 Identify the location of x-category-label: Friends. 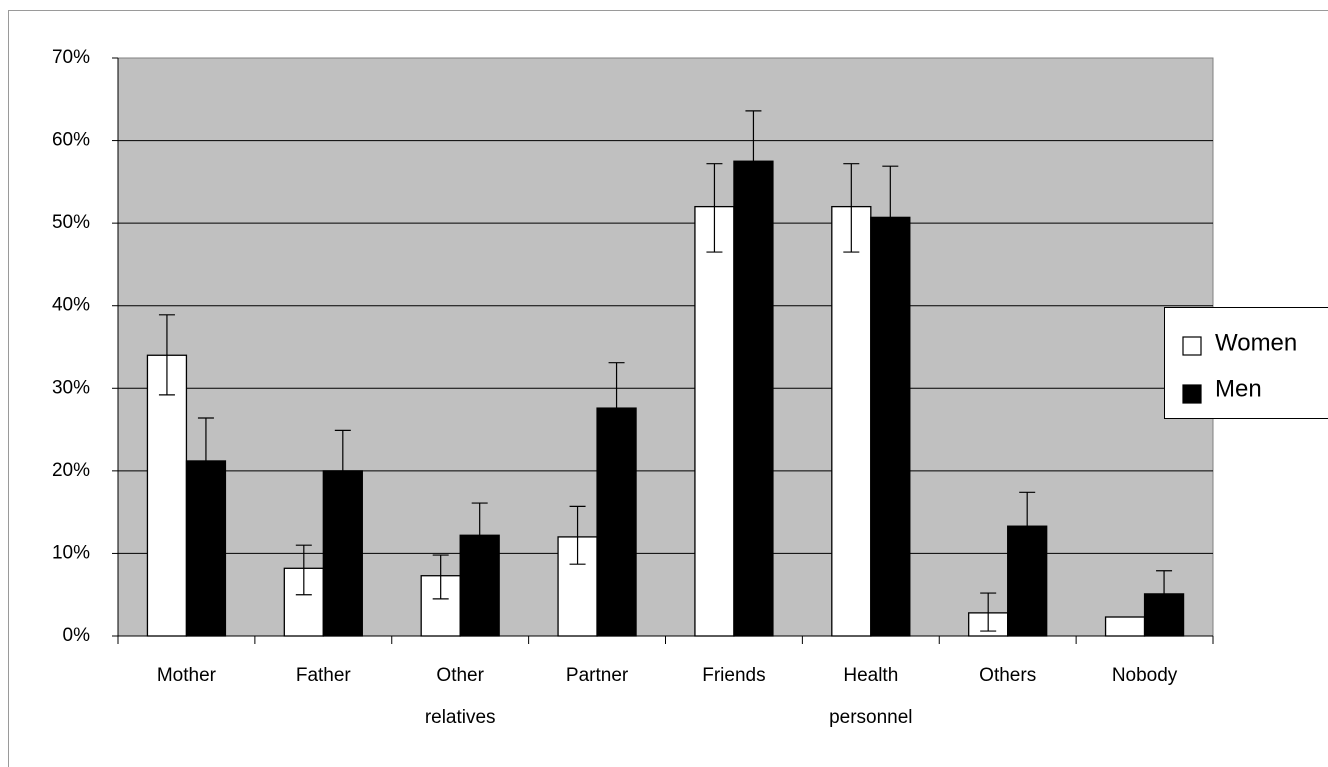
(733, 675).